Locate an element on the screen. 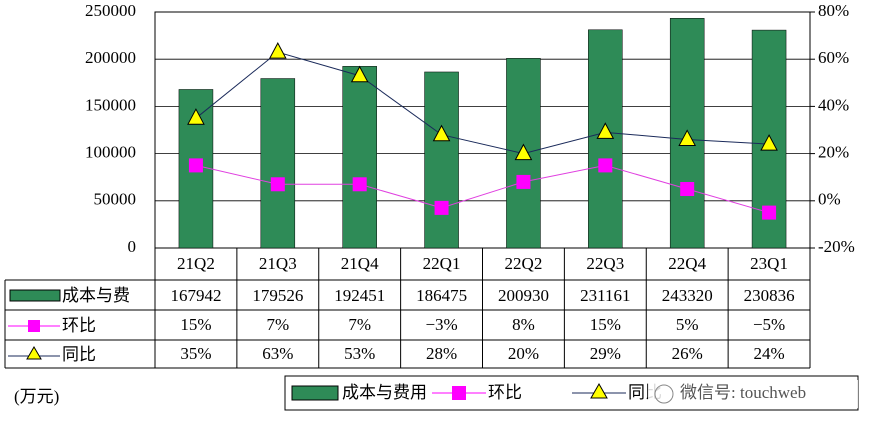 This screenshot has height=439, width=883. y2-tick-label: -20% is located at coordinates (836, 246).